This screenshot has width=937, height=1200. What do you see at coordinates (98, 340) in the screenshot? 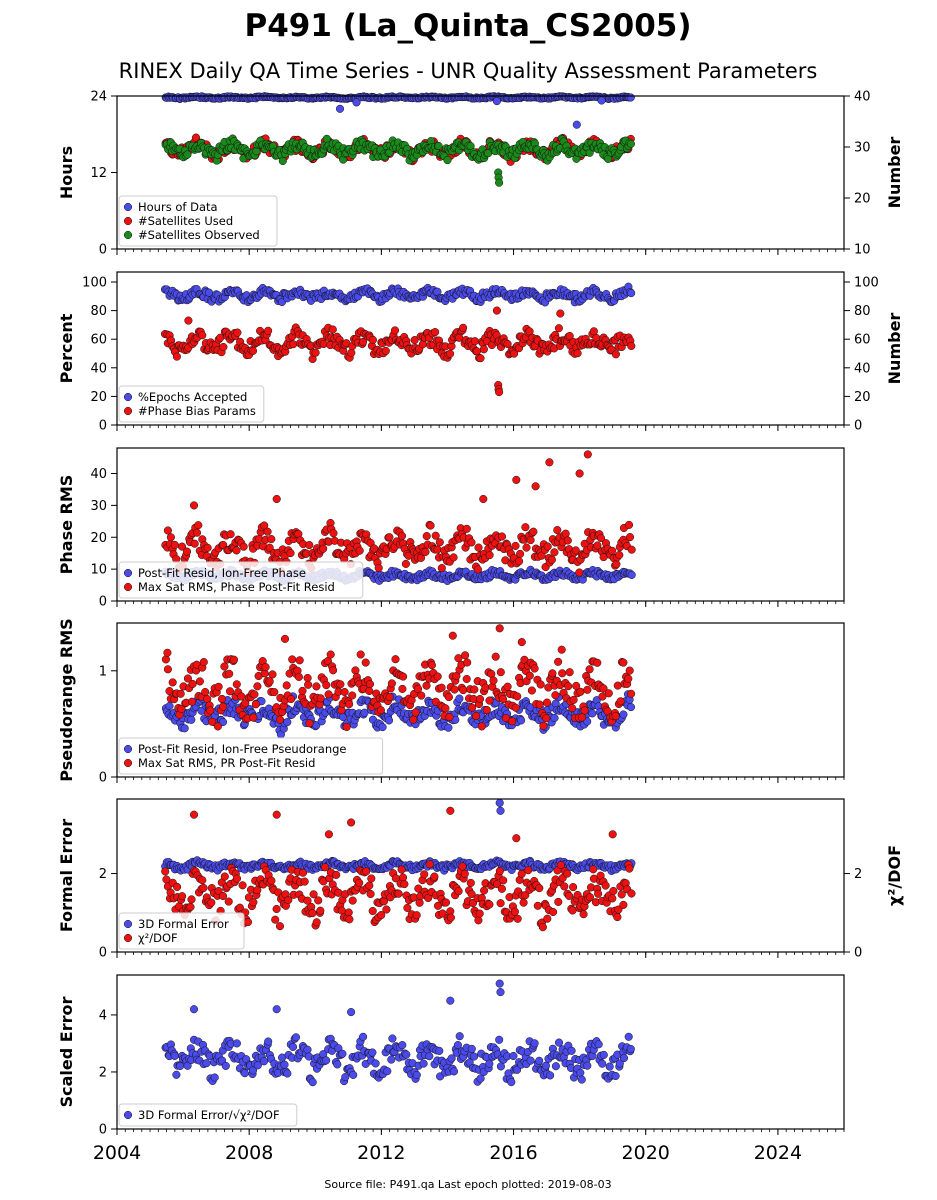
I see `y-tick-label: 60` at bounding box center [98, 340].